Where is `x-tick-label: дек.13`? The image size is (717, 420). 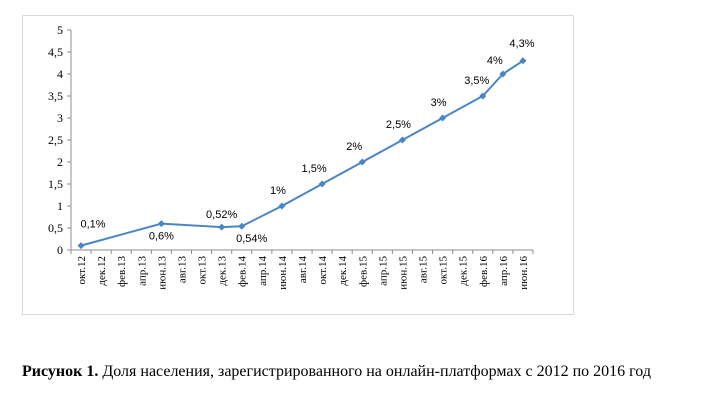
x-tick-label: дек.13 is located at coordinates (223, 271).